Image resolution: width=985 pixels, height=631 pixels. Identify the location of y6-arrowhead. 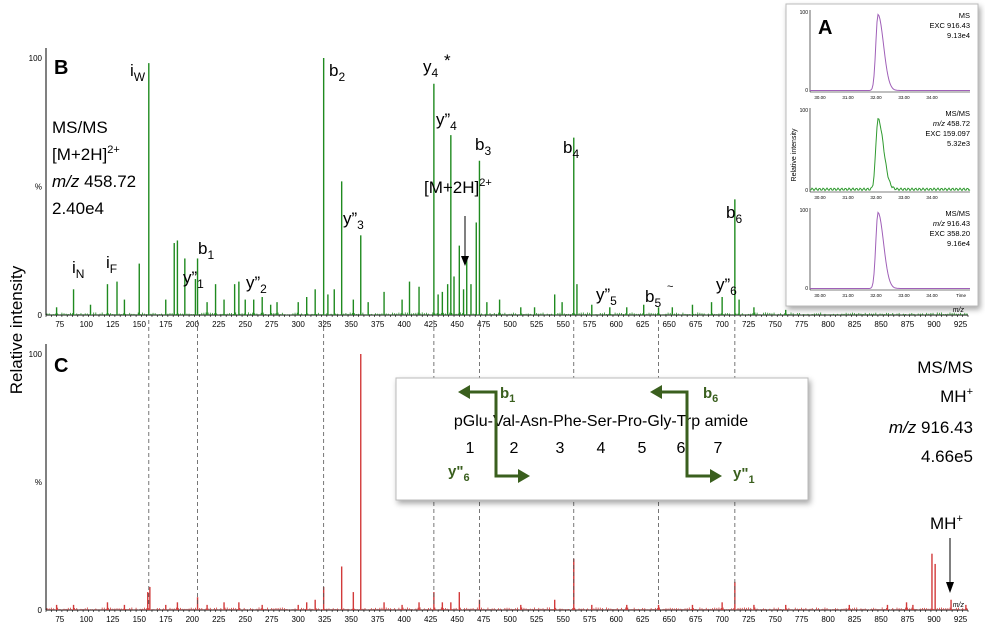
(524, 476).